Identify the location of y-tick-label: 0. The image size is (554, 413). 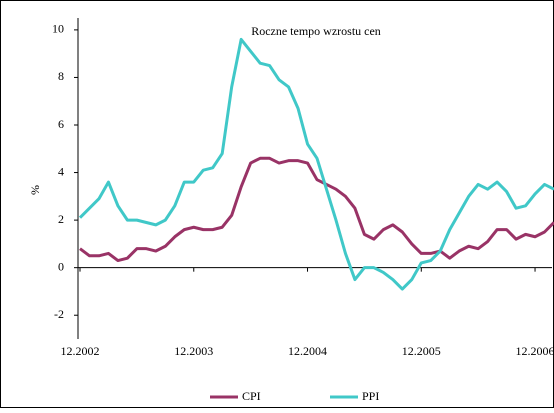
(61, 266).